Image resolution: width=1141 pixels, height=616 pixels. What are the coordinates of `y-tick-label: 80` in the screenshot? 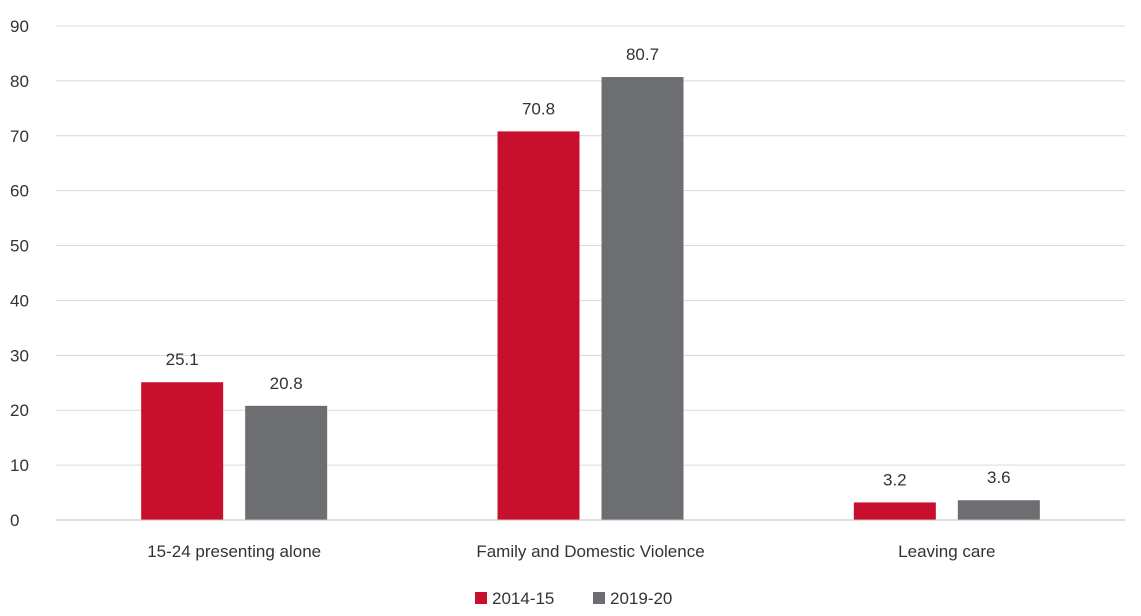 It's located at (19, 81).